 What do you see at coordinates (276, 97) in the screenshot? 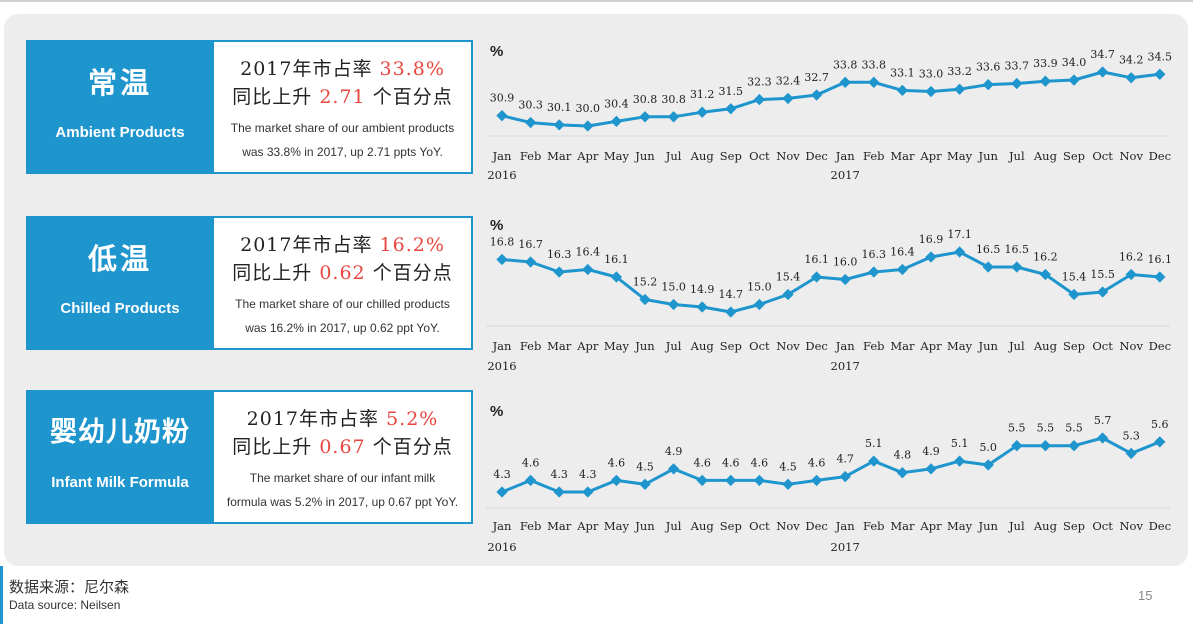
I see `yoy-change-prefix: 同比上升` at bounding box center [276, 97].